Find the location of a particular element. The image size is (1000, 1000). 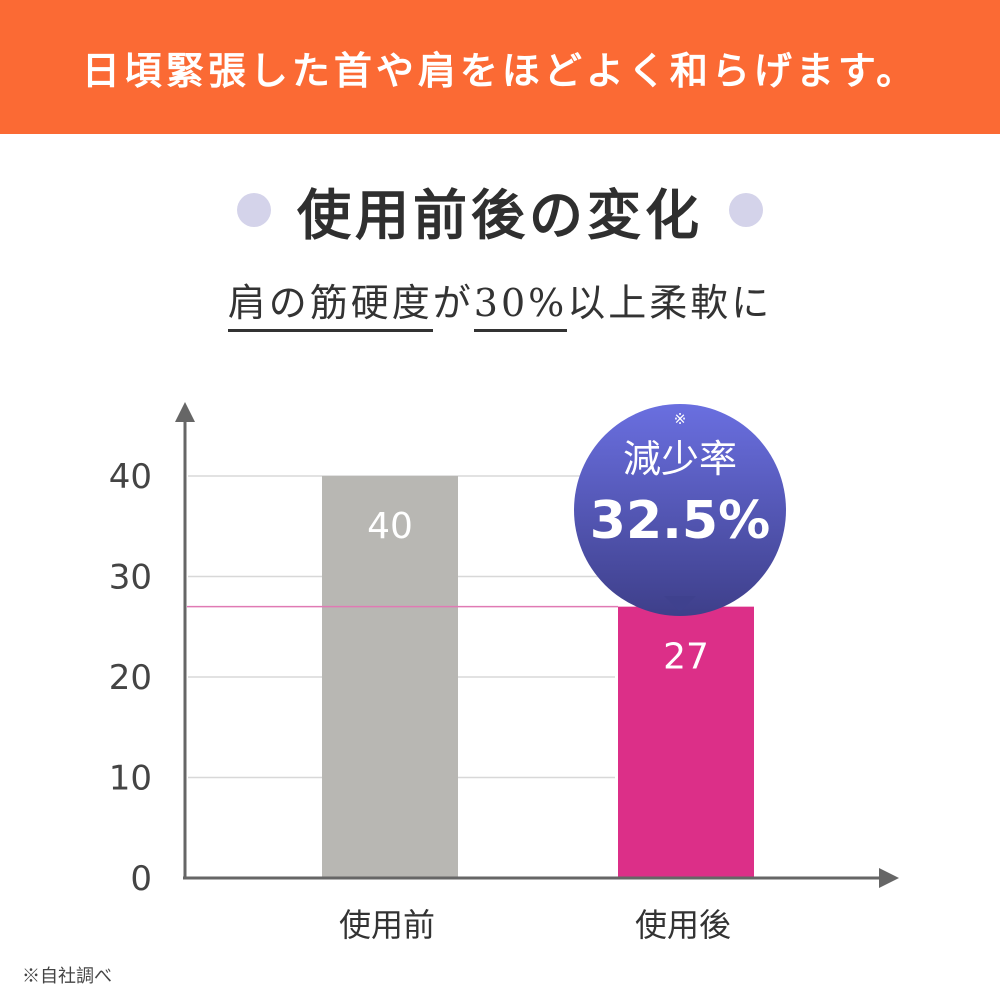

top-banner: 日頃緊張した首や肩をほどよく和らげます。 is located at coordinates (500, 67).